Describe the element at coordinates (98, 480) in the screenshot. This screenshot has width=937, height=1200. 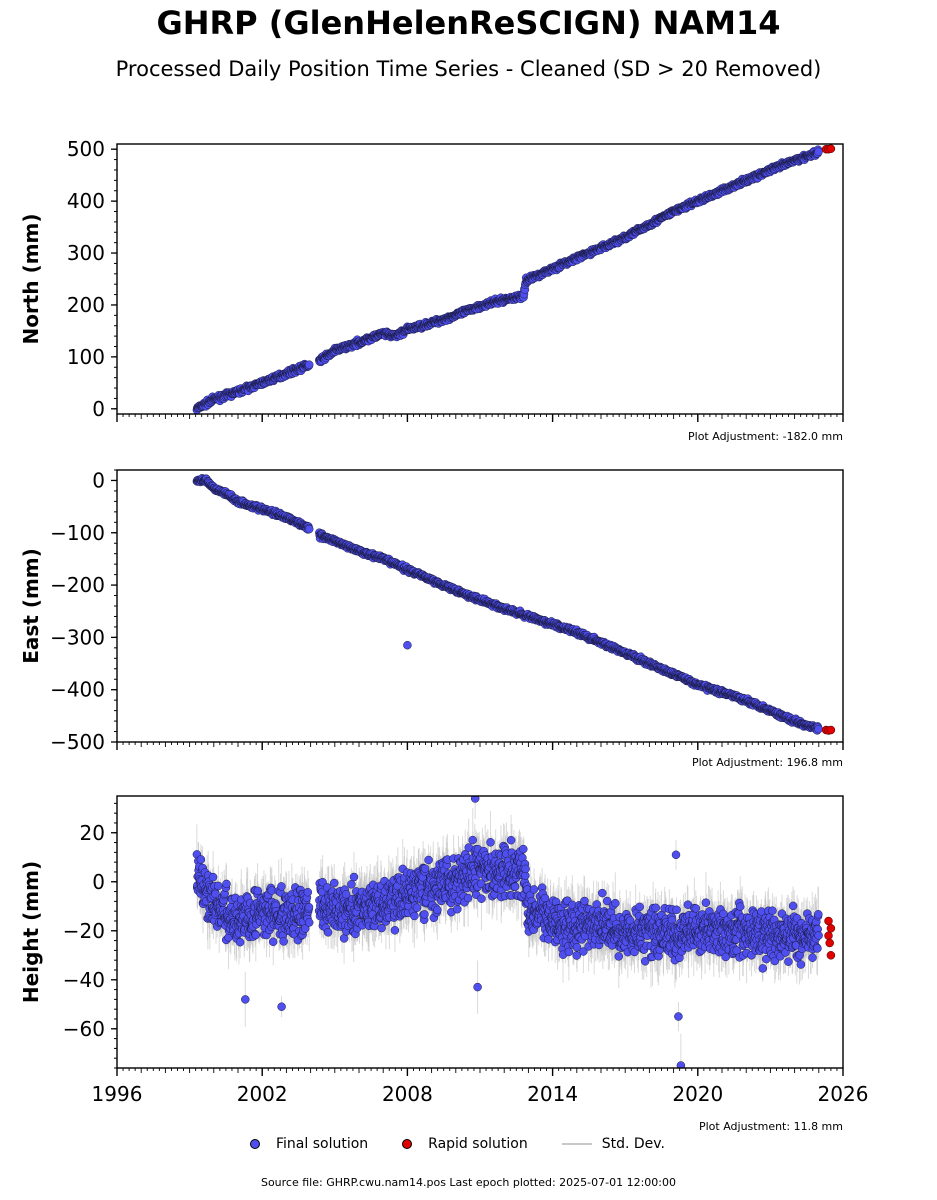
I see `east-y-tick-label: 0` at that location.